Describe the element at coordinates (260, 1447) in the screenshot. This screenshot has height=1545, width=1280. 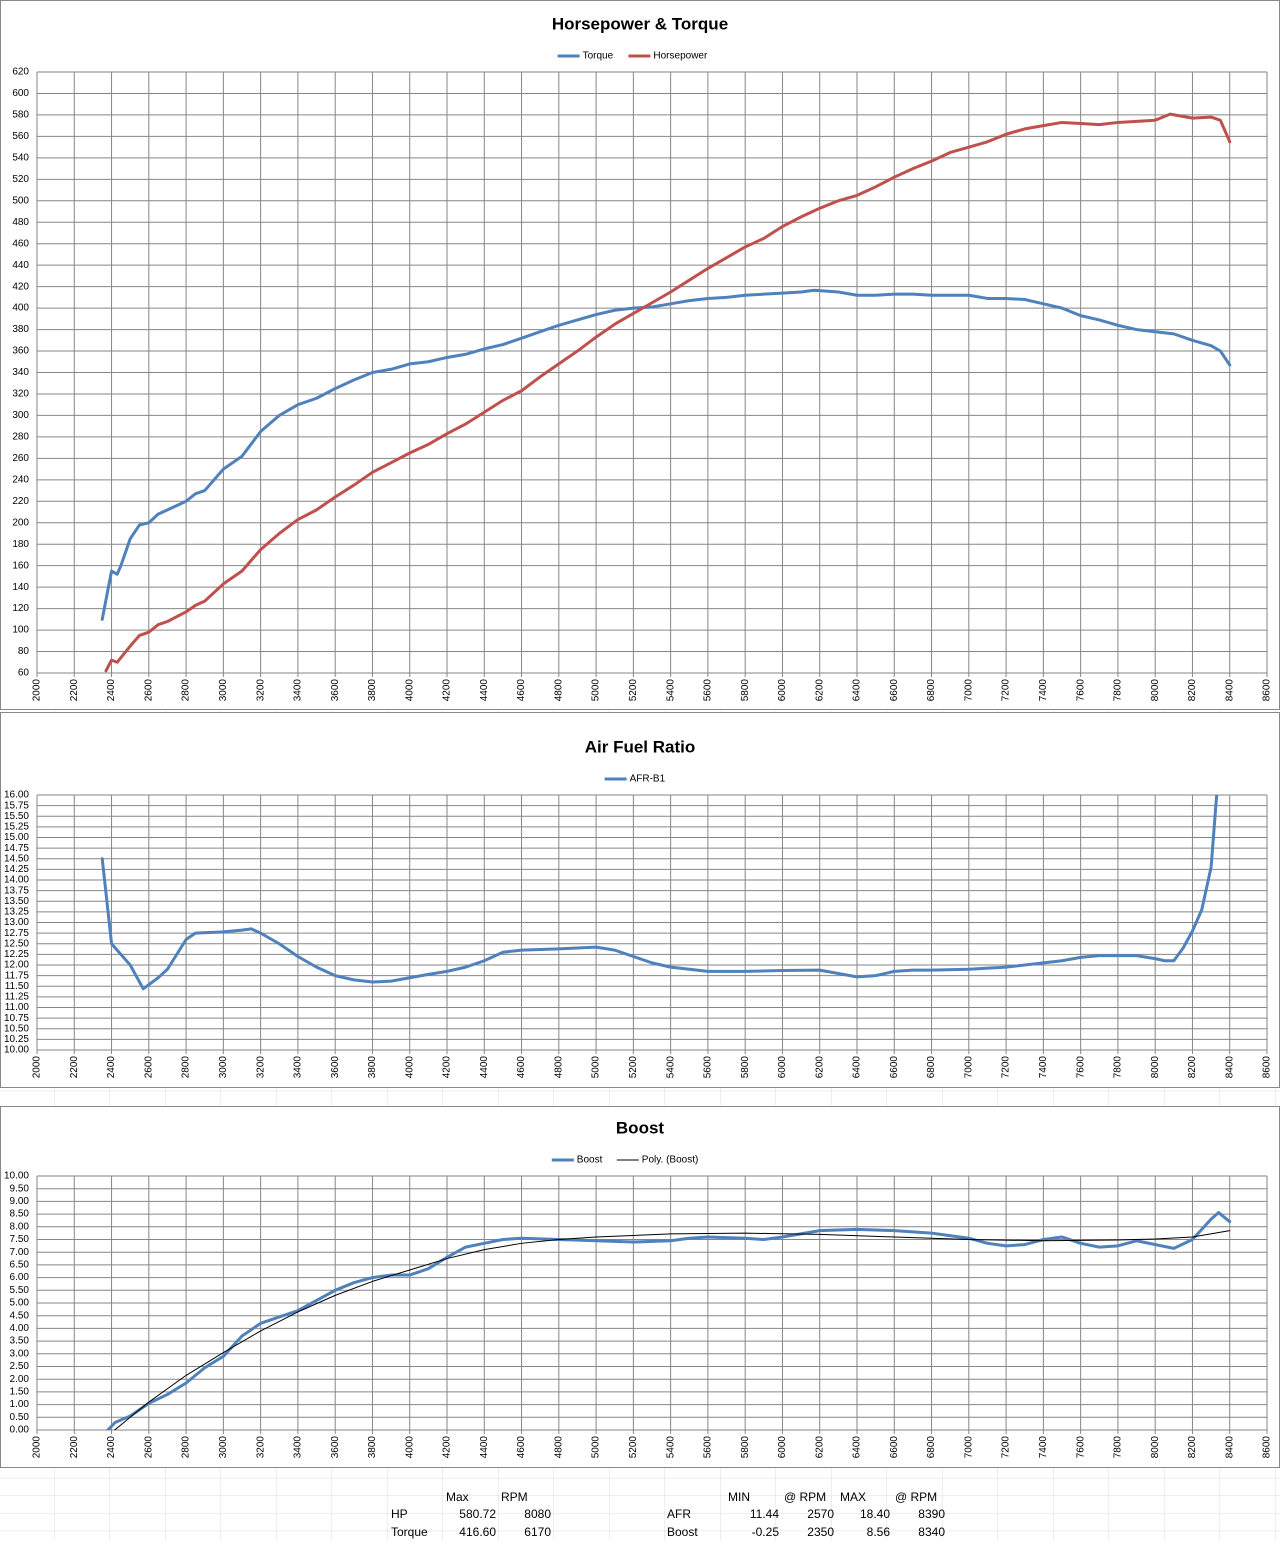
I see `x-tick-label: 3200` at that location.